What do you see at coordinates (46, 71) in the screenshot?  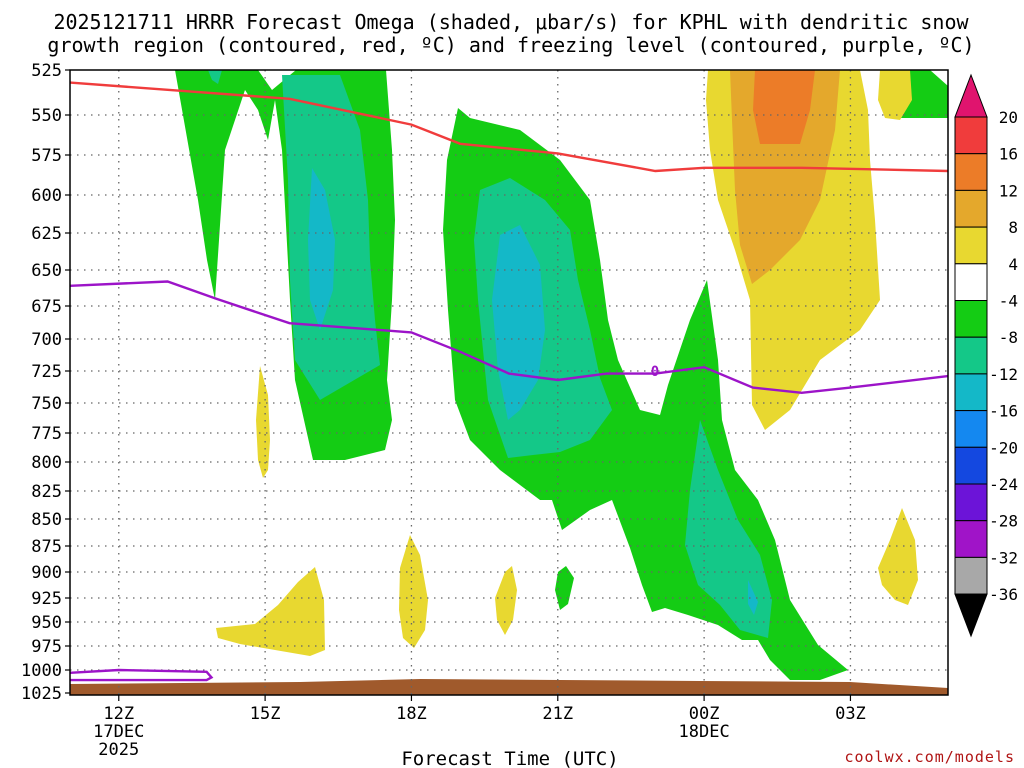 I see `y-tick-label: 525` at bounding box center [46, 71].